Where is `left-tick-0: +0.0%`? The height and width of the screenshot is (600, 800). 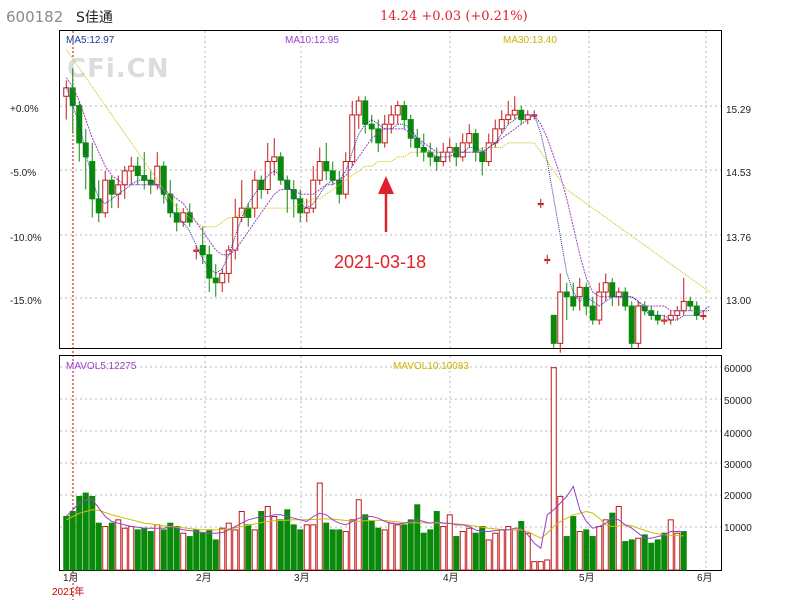 left-tick-0: +0.0% is located at coordinates (24, 109).